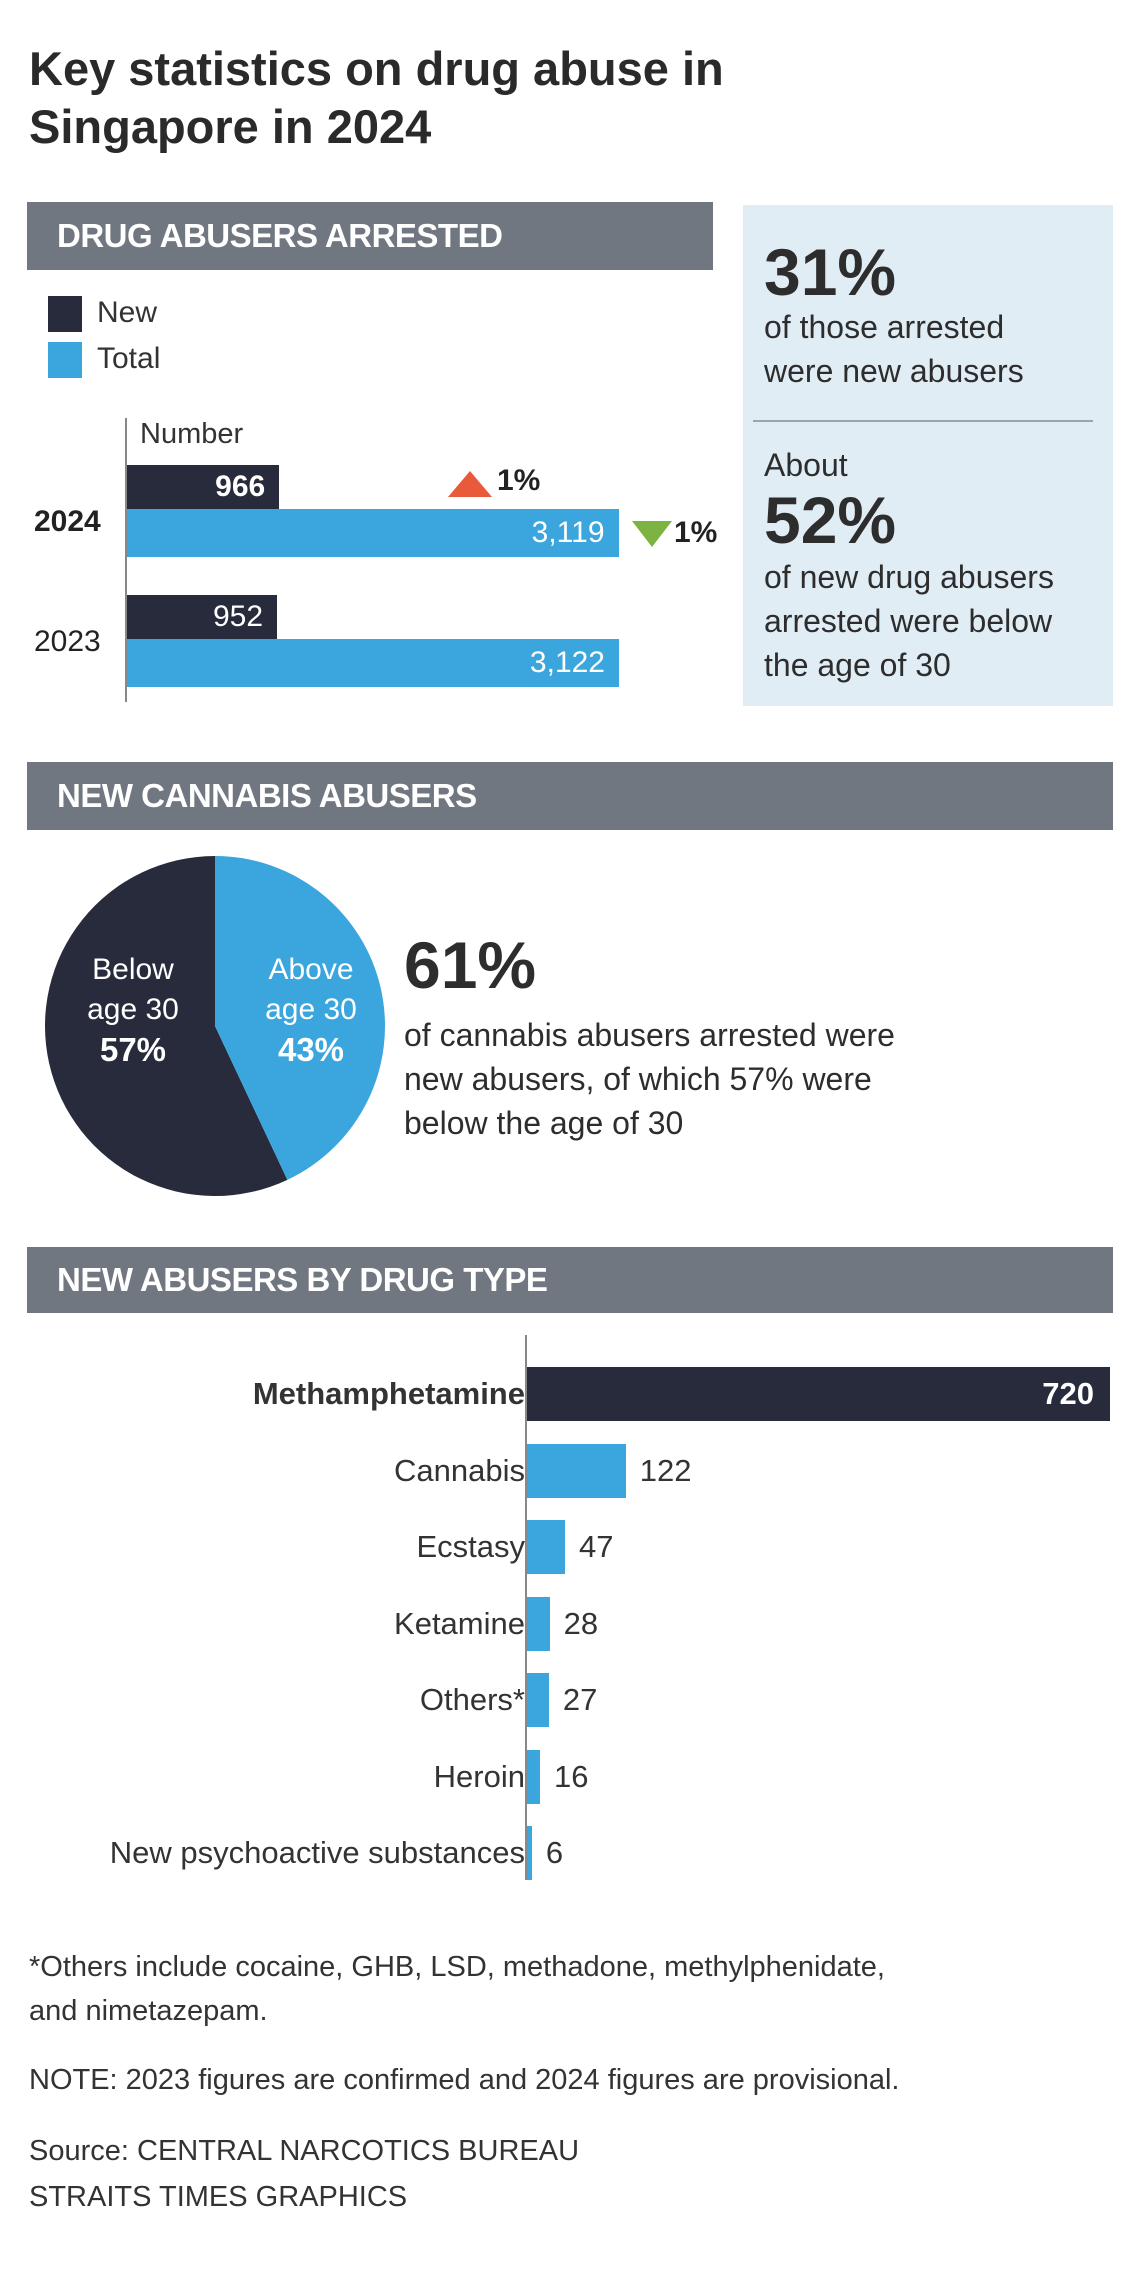 The image size is (1140, 2270). I want to click on stat-52-prefix: About, so click(806, 465).